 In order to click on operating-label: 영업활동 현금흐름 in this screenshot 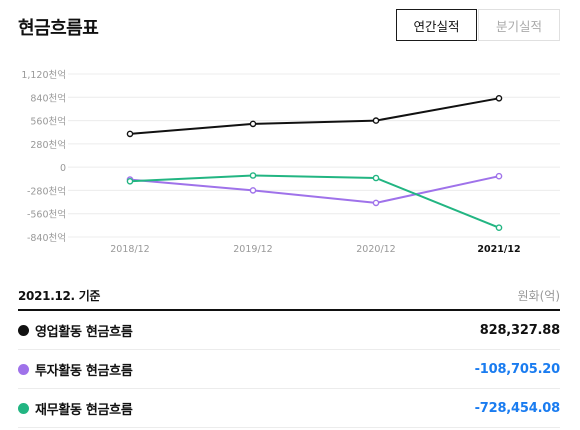, I will do `click(84, 332)`.